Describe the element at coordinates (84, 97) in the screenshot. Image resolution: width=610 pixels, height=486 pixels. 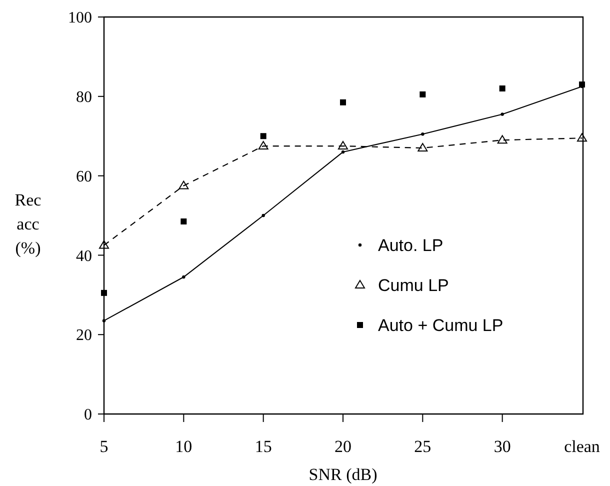
I see `y-tick-label: 80` at that location.